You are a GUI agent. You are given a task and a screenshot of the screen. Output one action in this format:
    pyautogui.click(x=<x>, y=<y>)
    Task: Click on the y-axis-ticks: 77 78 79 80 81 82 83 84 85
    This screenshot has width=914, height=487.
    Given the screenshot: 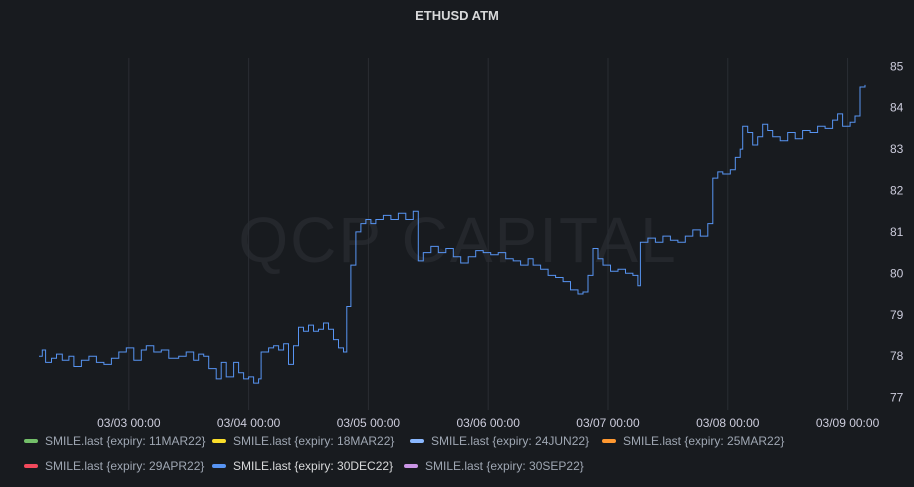 What is the action you would take?
    pyautogui.click(x=897, y=231)
    